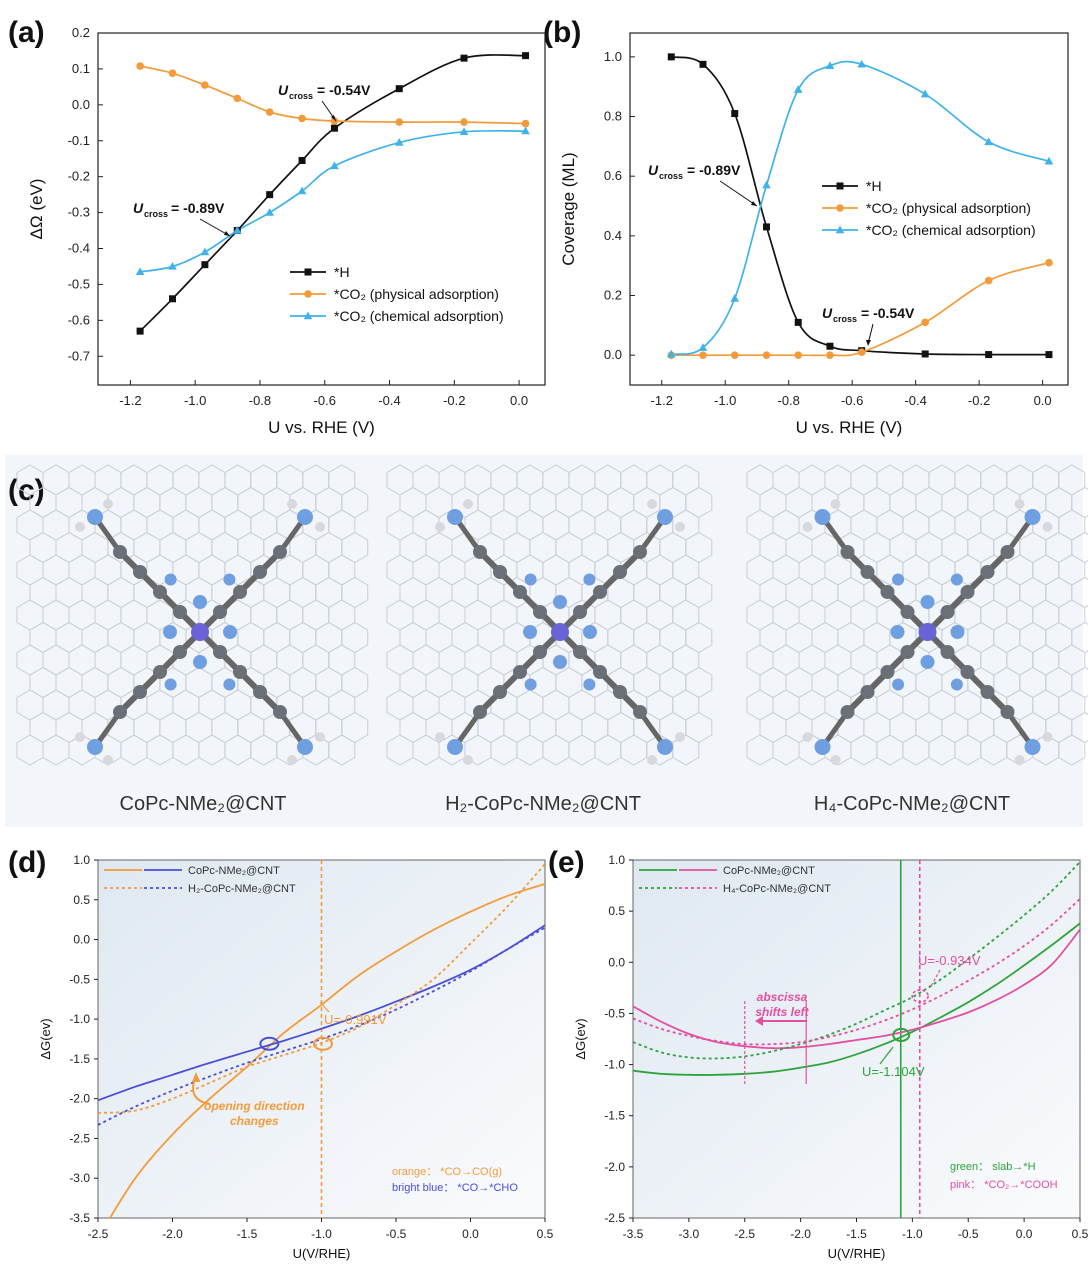  I want to click on y-axis-label: ΔG(ev), so click(45, 1038).